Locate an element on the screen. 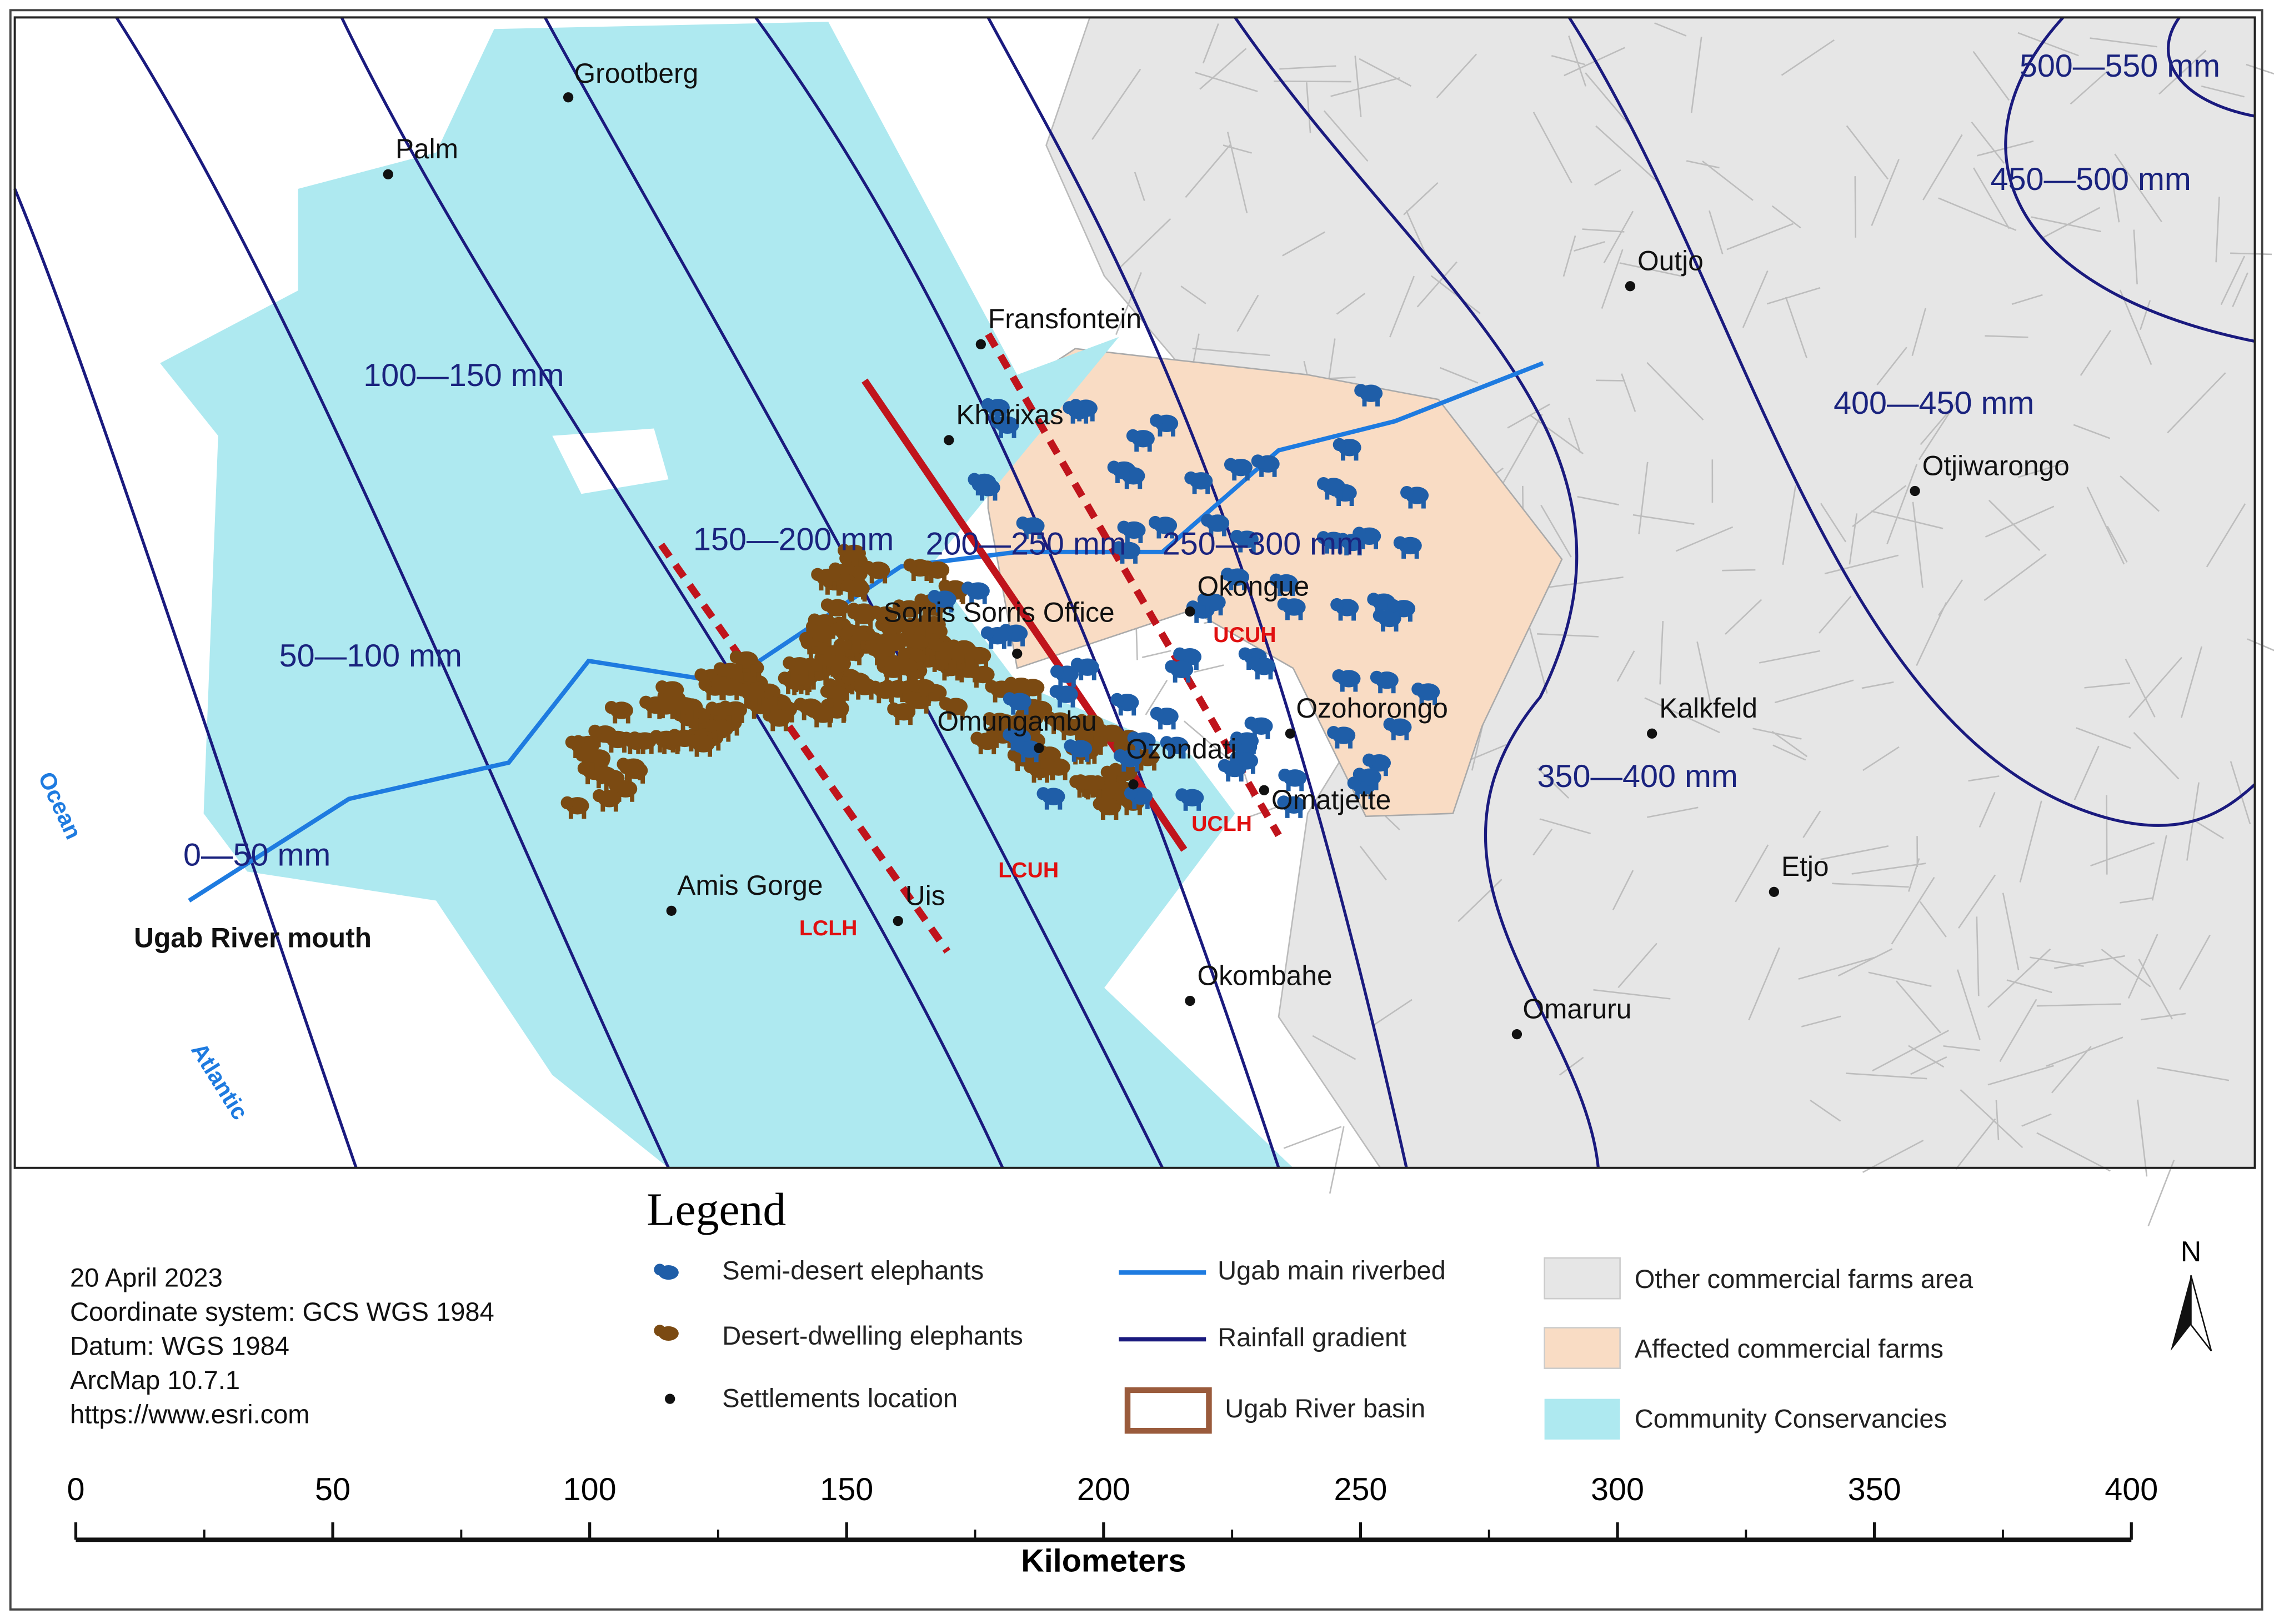 This screenshot has height=1624, width=2274. metadata-line: Coordinate system: GCS WGS 1984 is located at coordinates (282, 1311).